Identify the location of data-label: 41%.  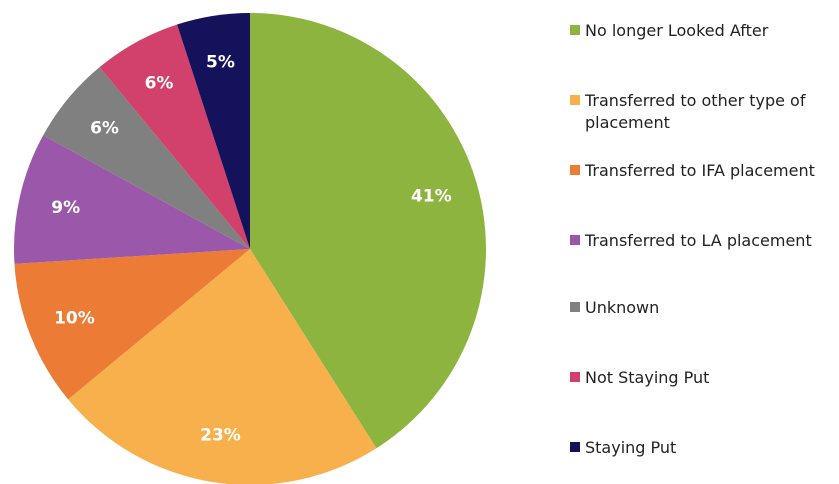
(431, 196).